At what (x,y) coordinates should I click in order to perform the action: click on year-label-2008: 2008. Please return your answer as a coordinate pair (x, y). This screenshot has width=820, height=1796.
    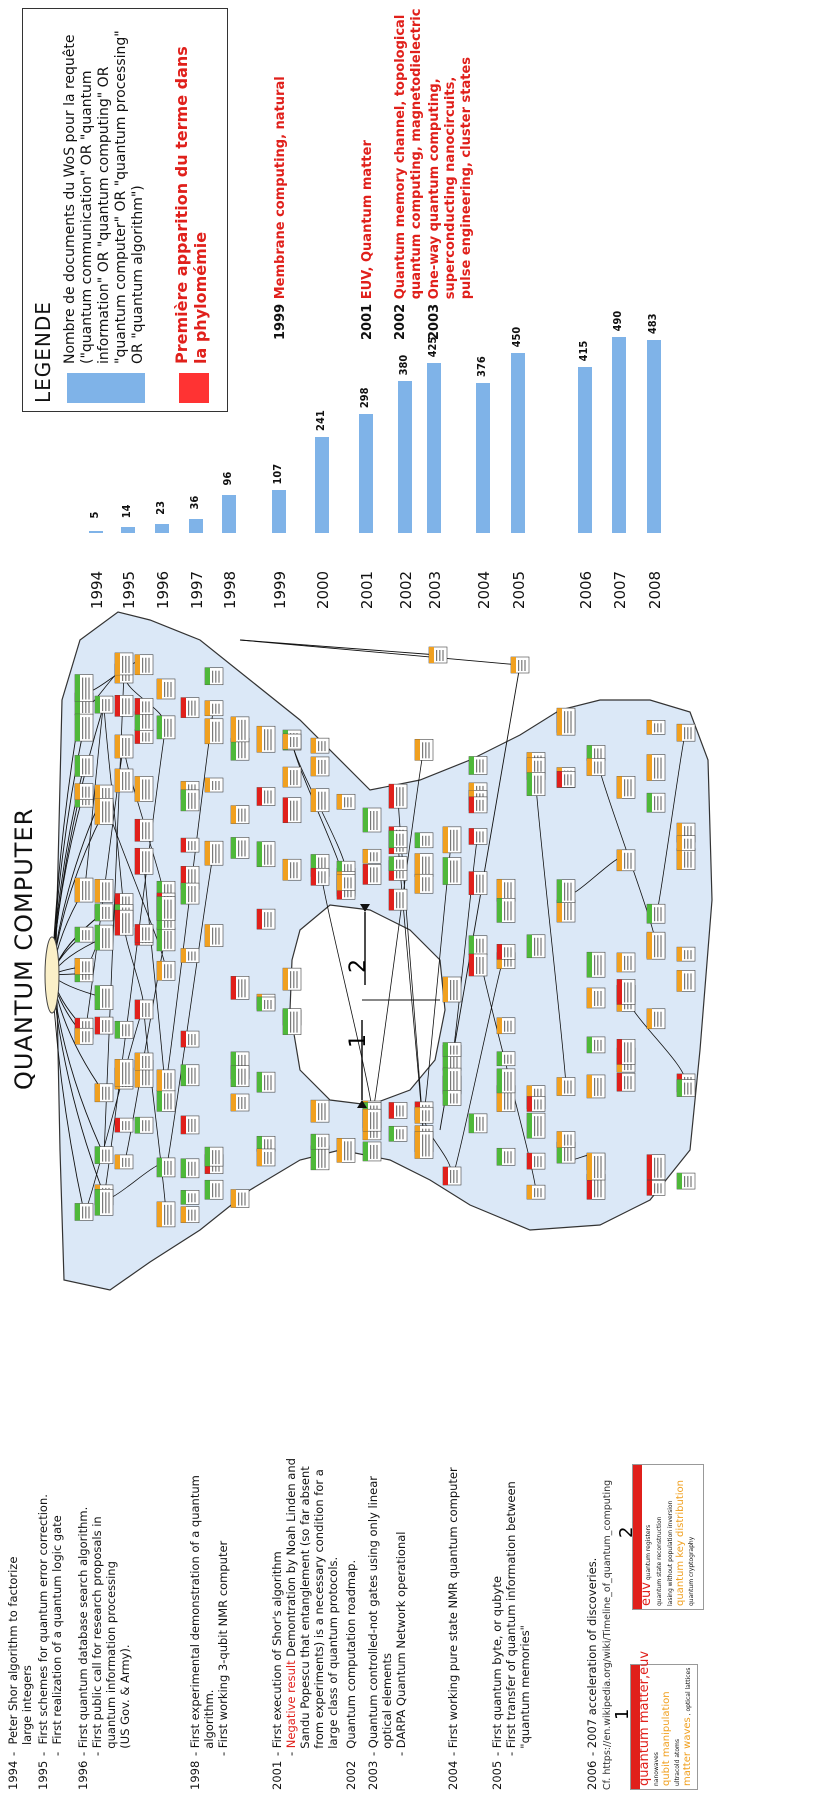
    Looking at the image, I should click on (655, 590).